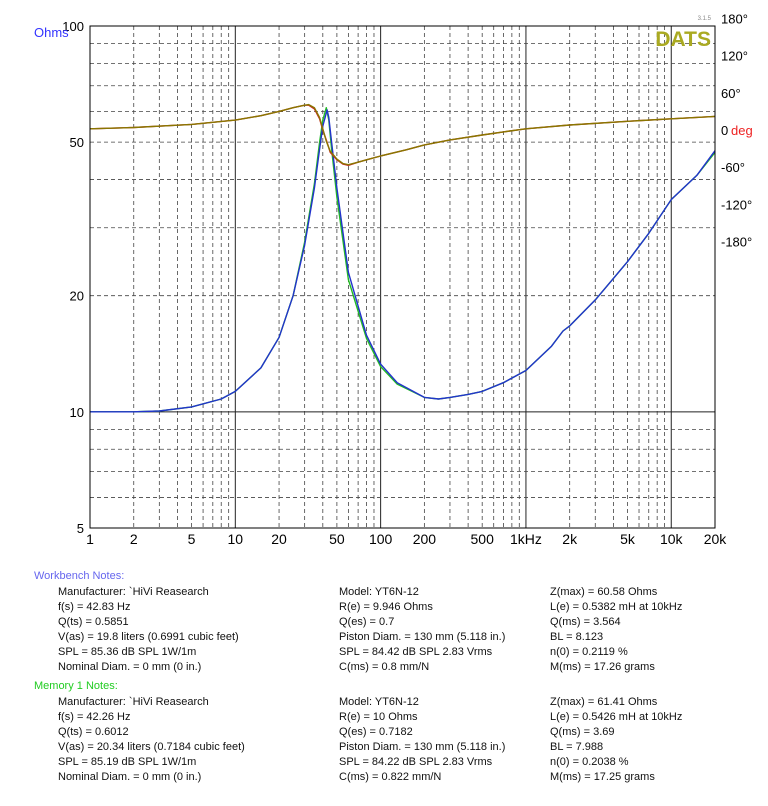 The height and width of the screenshot is (806, 768). I want to click on phase-unit-label: deg, so click(742, 130).